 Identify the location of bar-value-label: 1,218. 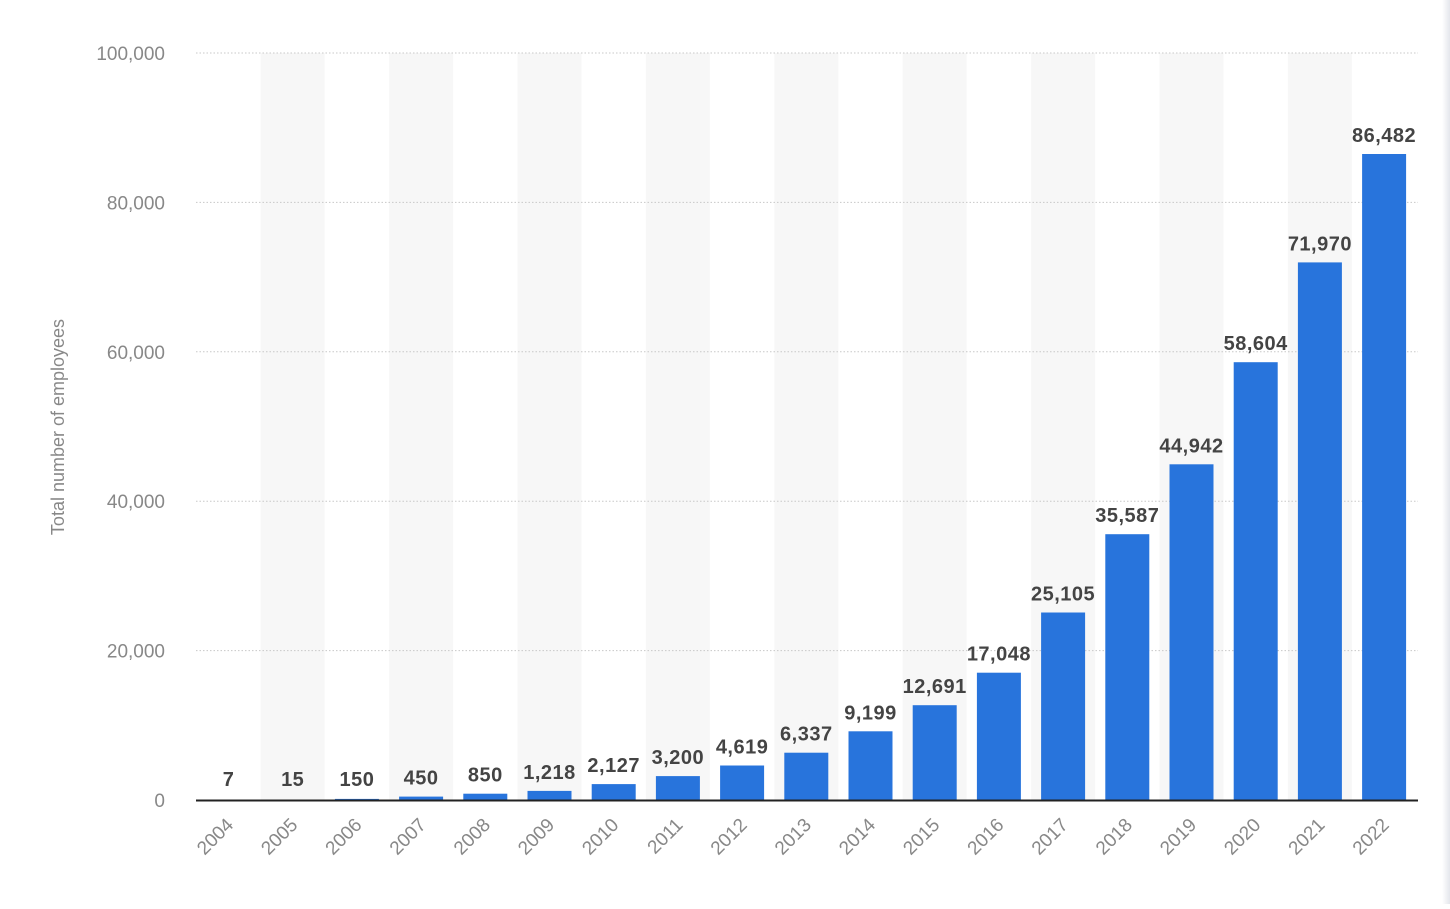
(549, 773).